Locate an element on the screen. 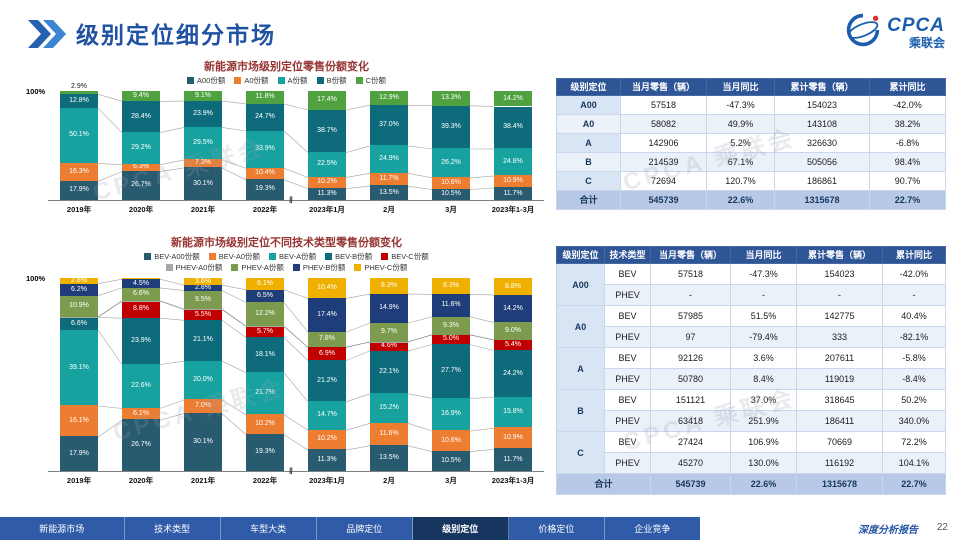  value-cell: -79.4% is located at coordinates (763, 337).